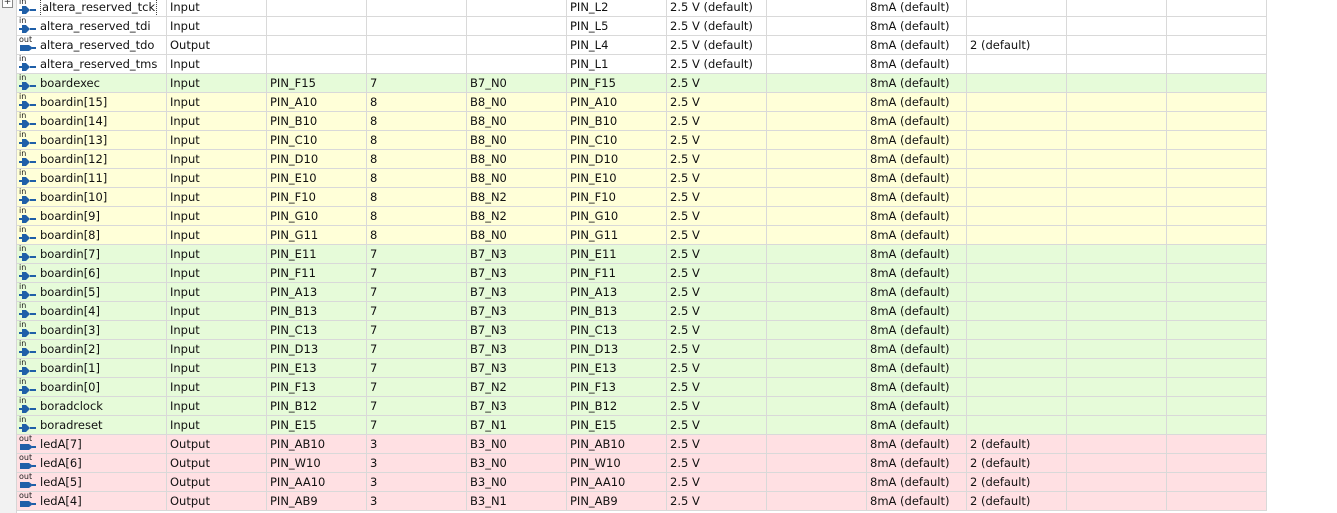 The height and width of the screenshot is (513, 1337). What do you see at coordinates (617, 387) in the screenshot?
I see `fitter-location-cell: PIN_F13` at bounding box center [617, 387].